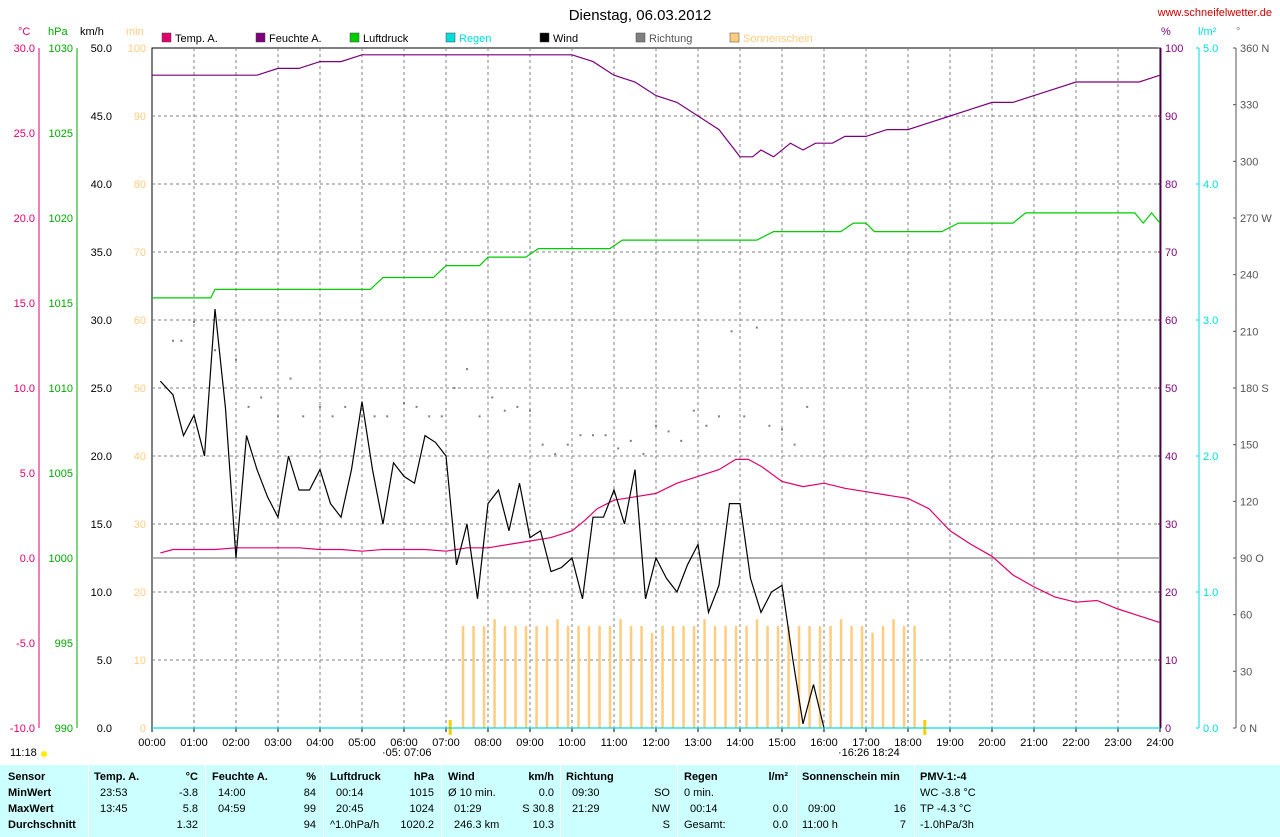 The height and width of the screenshot is (837, 1280). What do you see at coordinates (856, 801) in the screenshot?
I see `stats-col-sun: Sonnenschein min 09:00 16 11:00 h 7` at bounding box center [856, 801].